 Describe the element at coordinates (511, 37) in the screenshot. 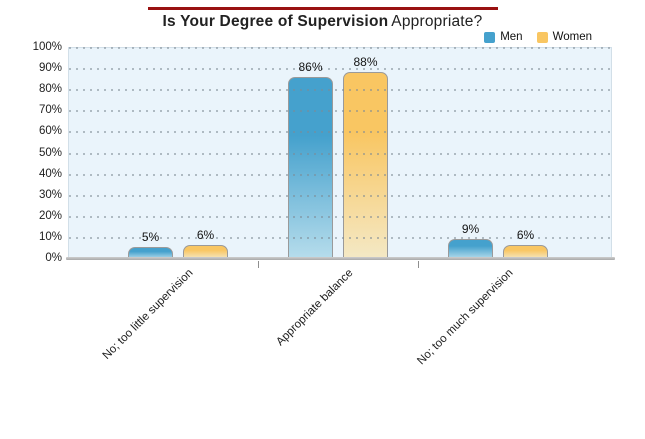

I see `legend-label-men: Men` at that location.